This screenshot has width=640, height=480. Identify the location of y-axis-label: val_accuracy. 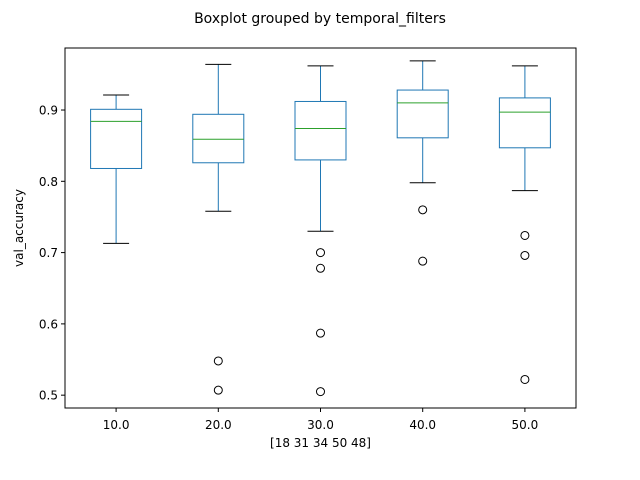
(19, 228).